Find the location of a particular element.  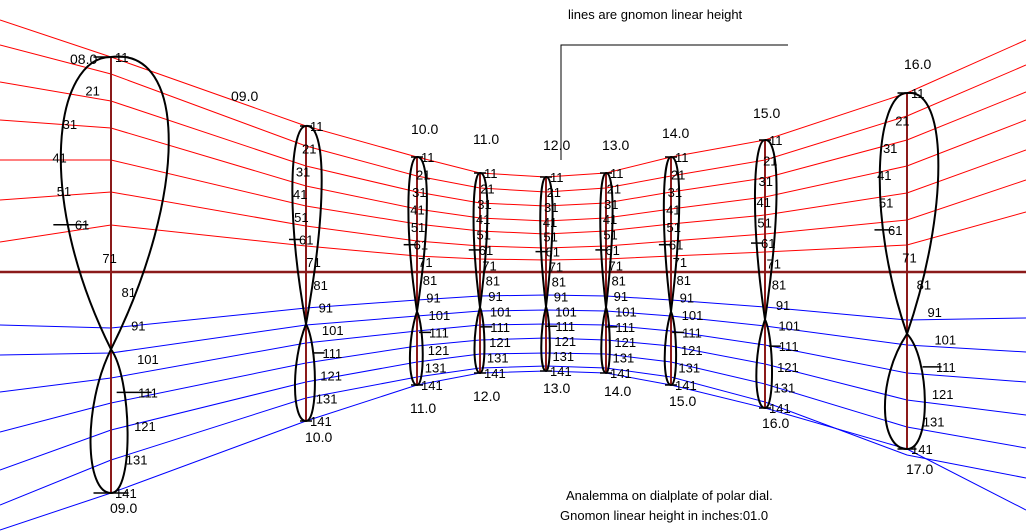

hour-label-top: 09.0 is located at coordinates (244, 96).